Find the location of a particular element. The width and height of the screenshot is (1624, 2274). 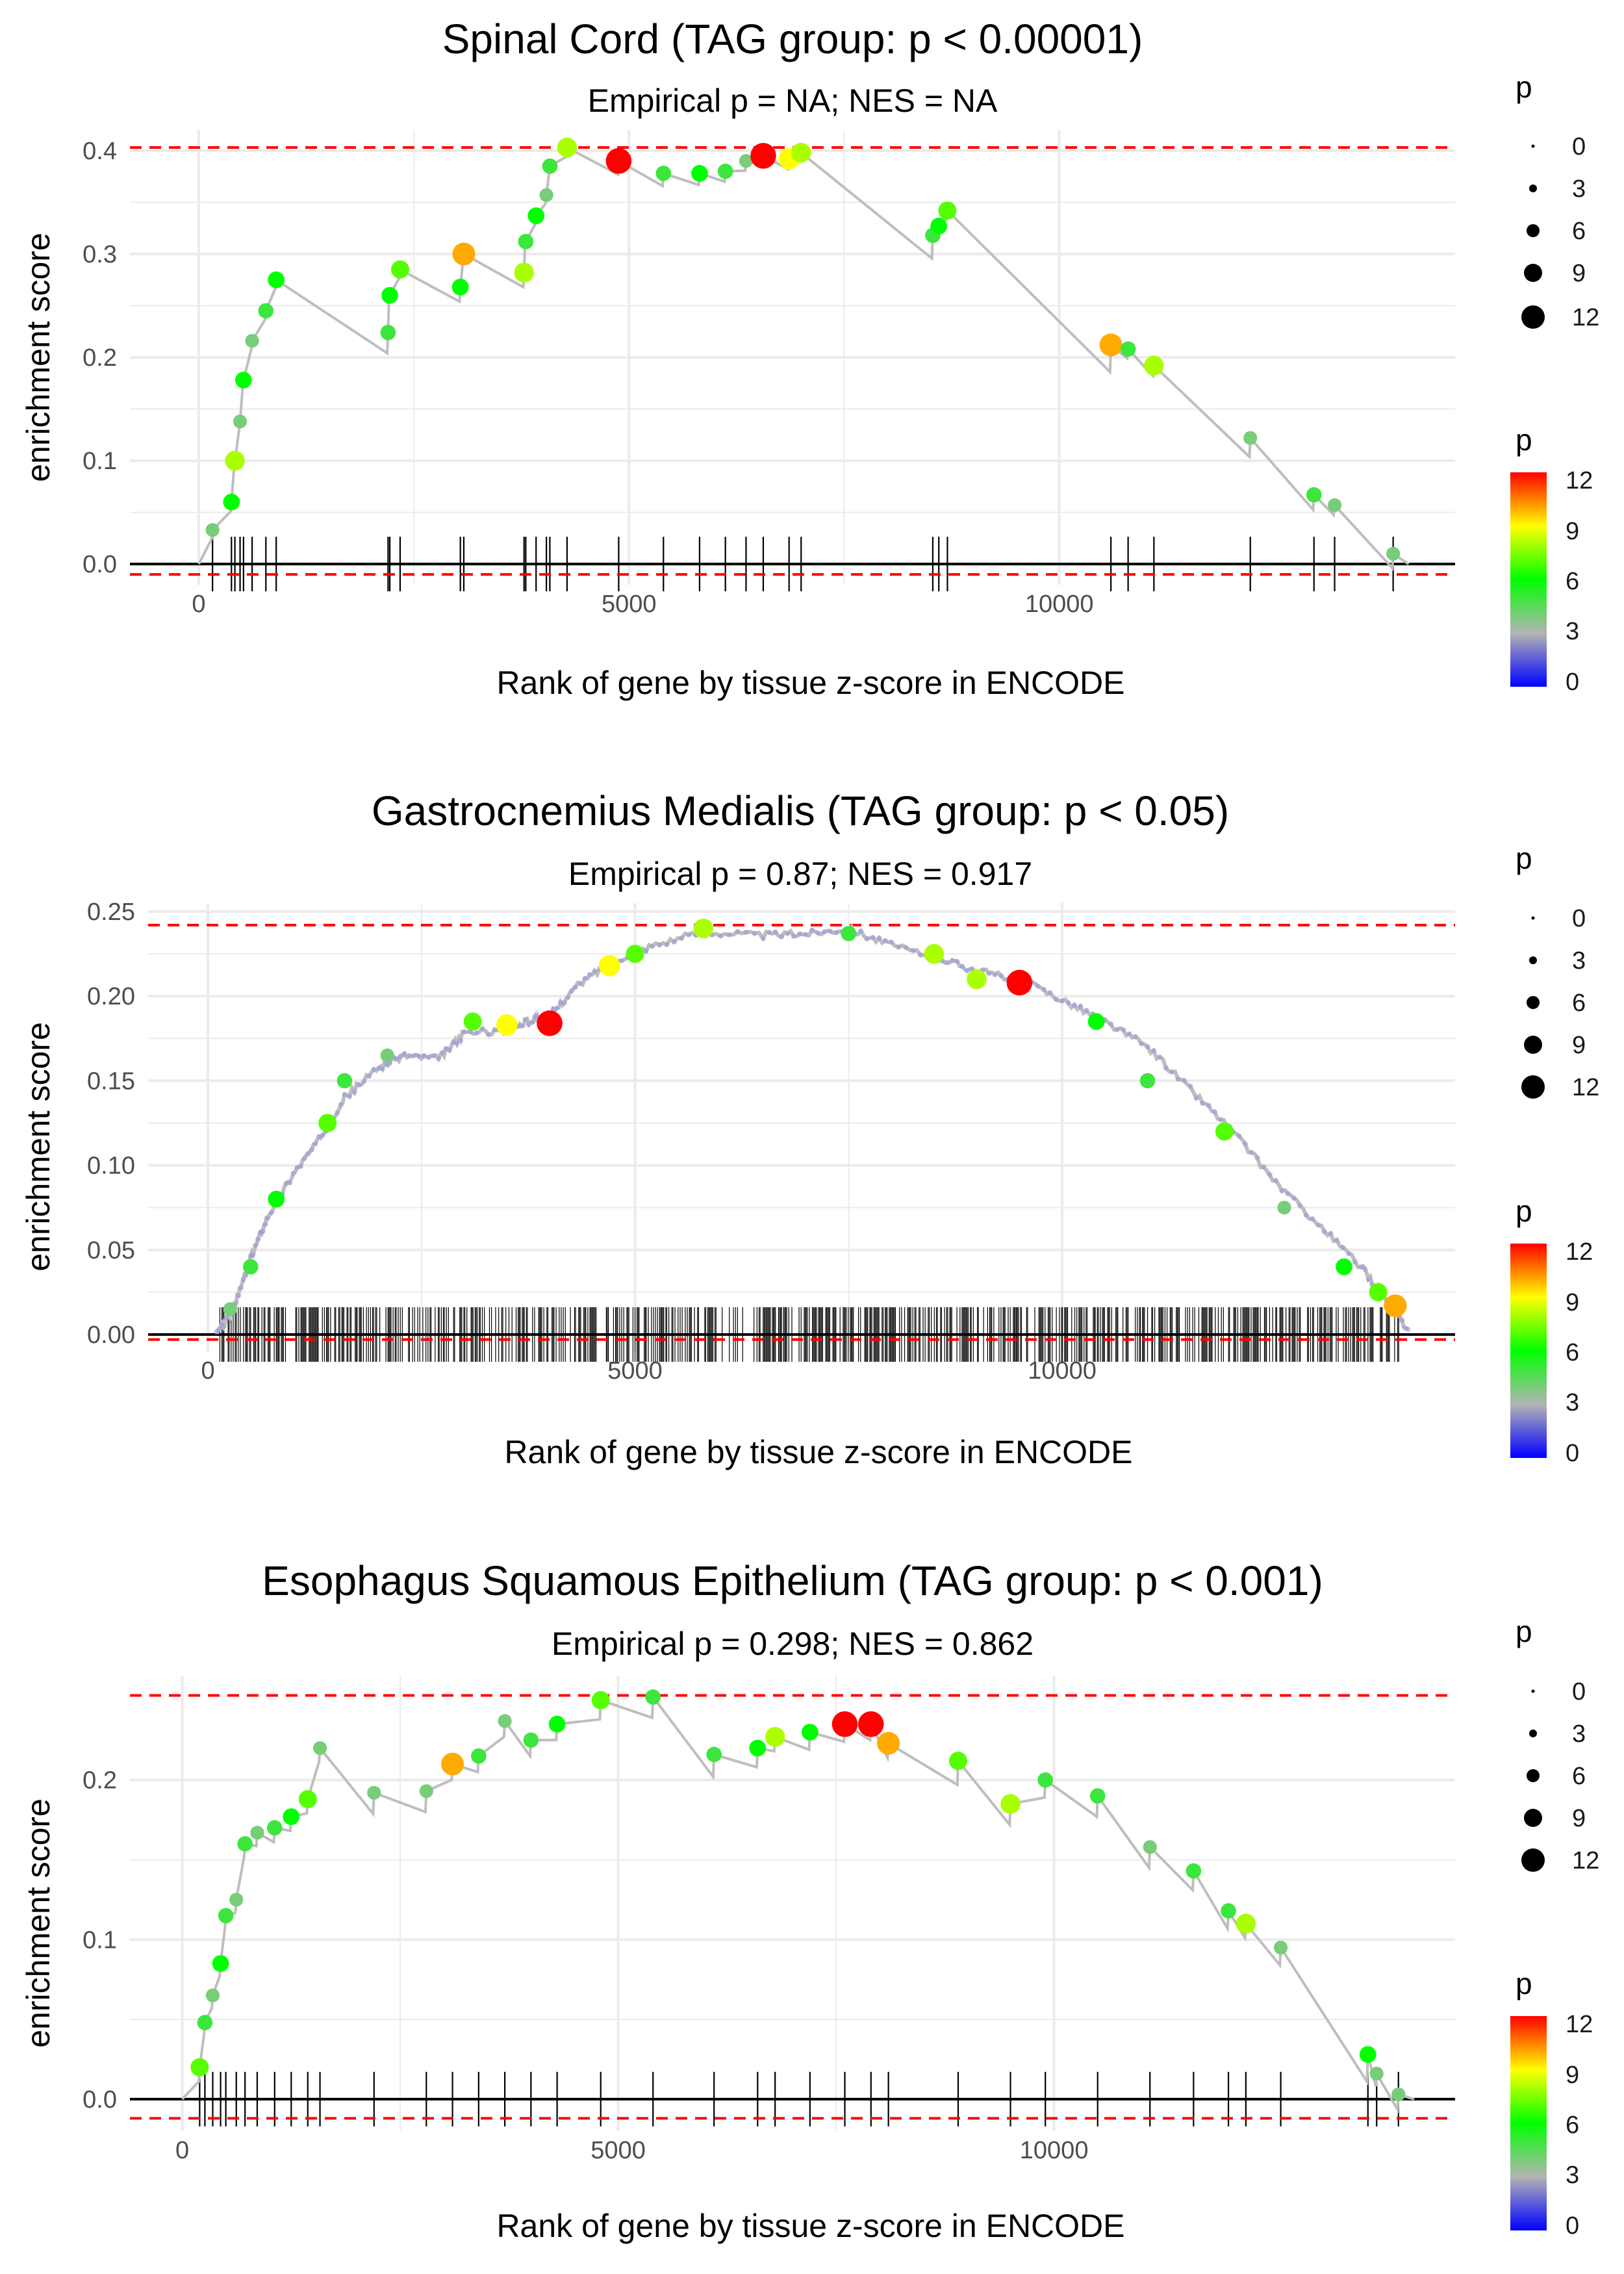

y-tick-label: 0.1 is located at coordinates (99, 1940).